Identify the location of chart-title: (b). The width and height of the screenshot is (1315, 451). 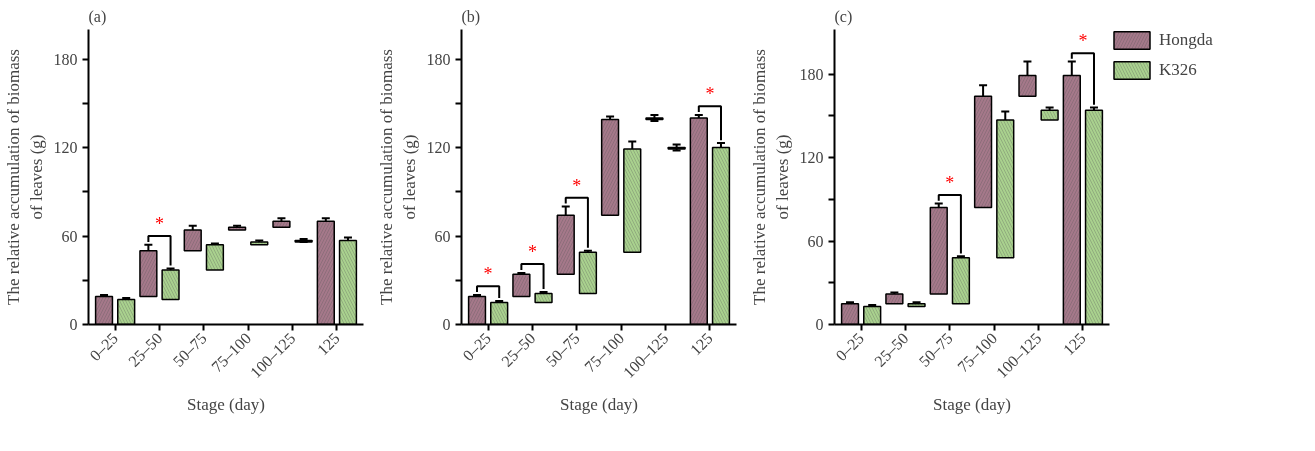
(471, 16).